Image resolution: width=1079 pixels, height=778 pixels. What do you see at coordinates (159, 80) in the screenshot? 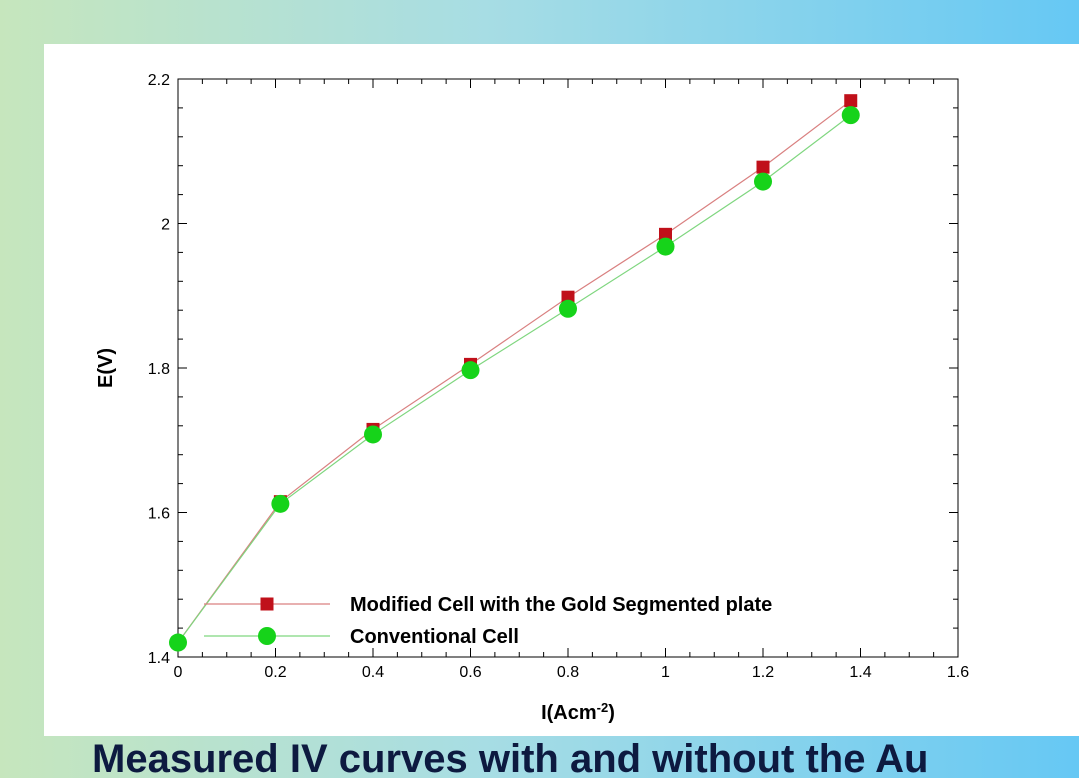
I see `y-tick-label: 2.2` at bounding box center [159, 80].